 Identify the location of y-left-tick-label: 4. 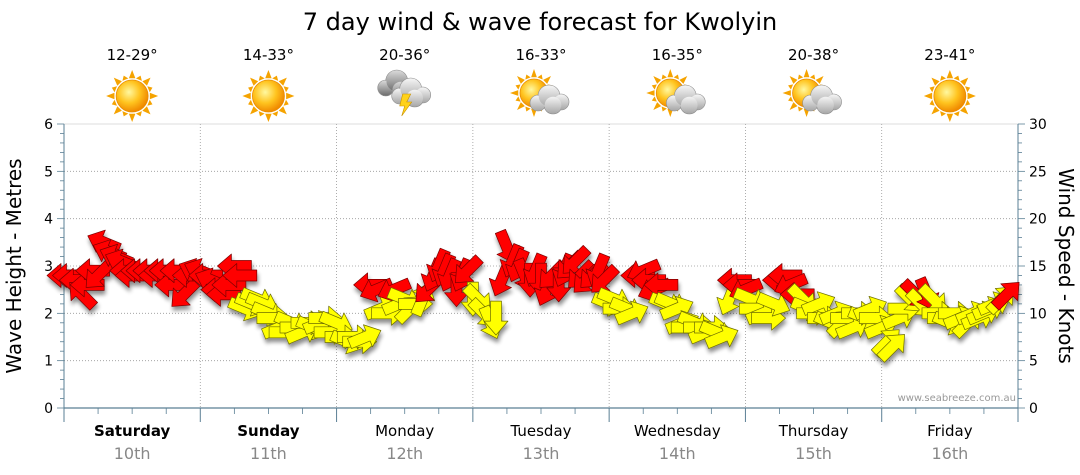
(48, 220).